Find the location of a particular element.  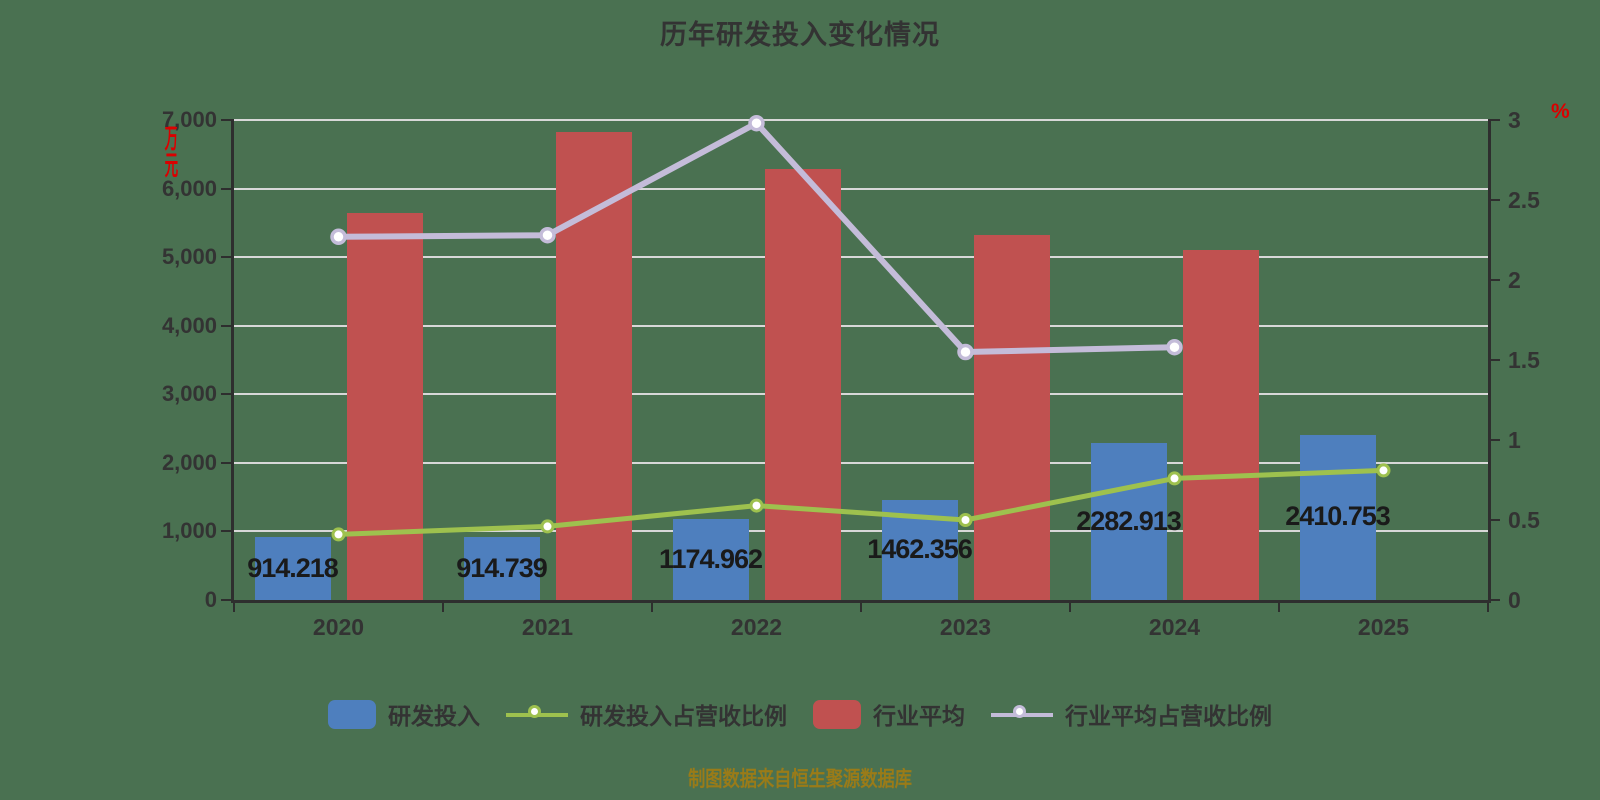

chart-title: 历年研发投入变化情况 is located at coordinates (800, 35).